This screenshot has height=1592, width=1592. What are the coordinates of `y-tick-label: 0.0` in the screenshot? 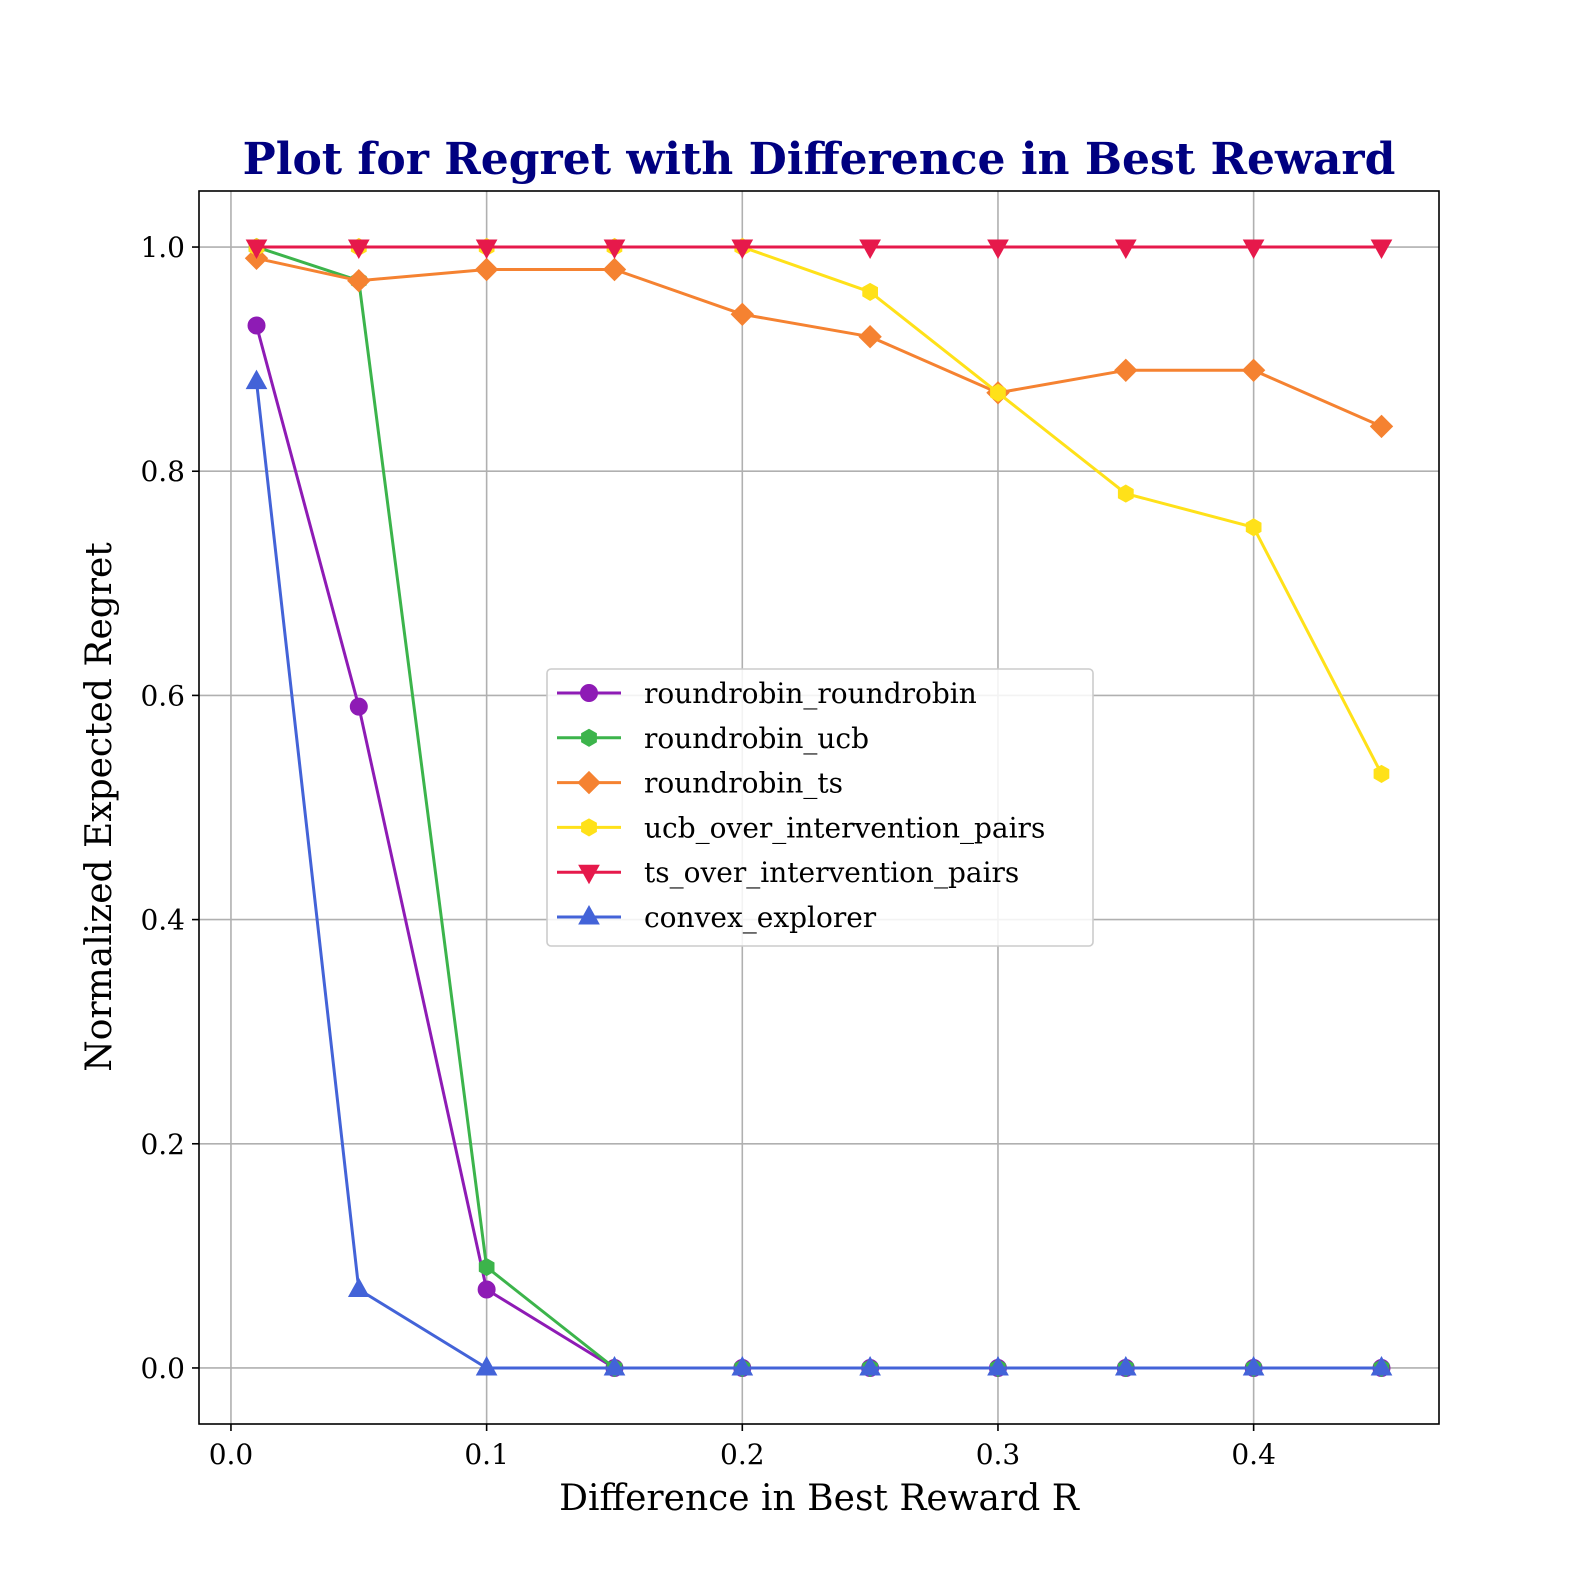 It's located at (162, 1368).